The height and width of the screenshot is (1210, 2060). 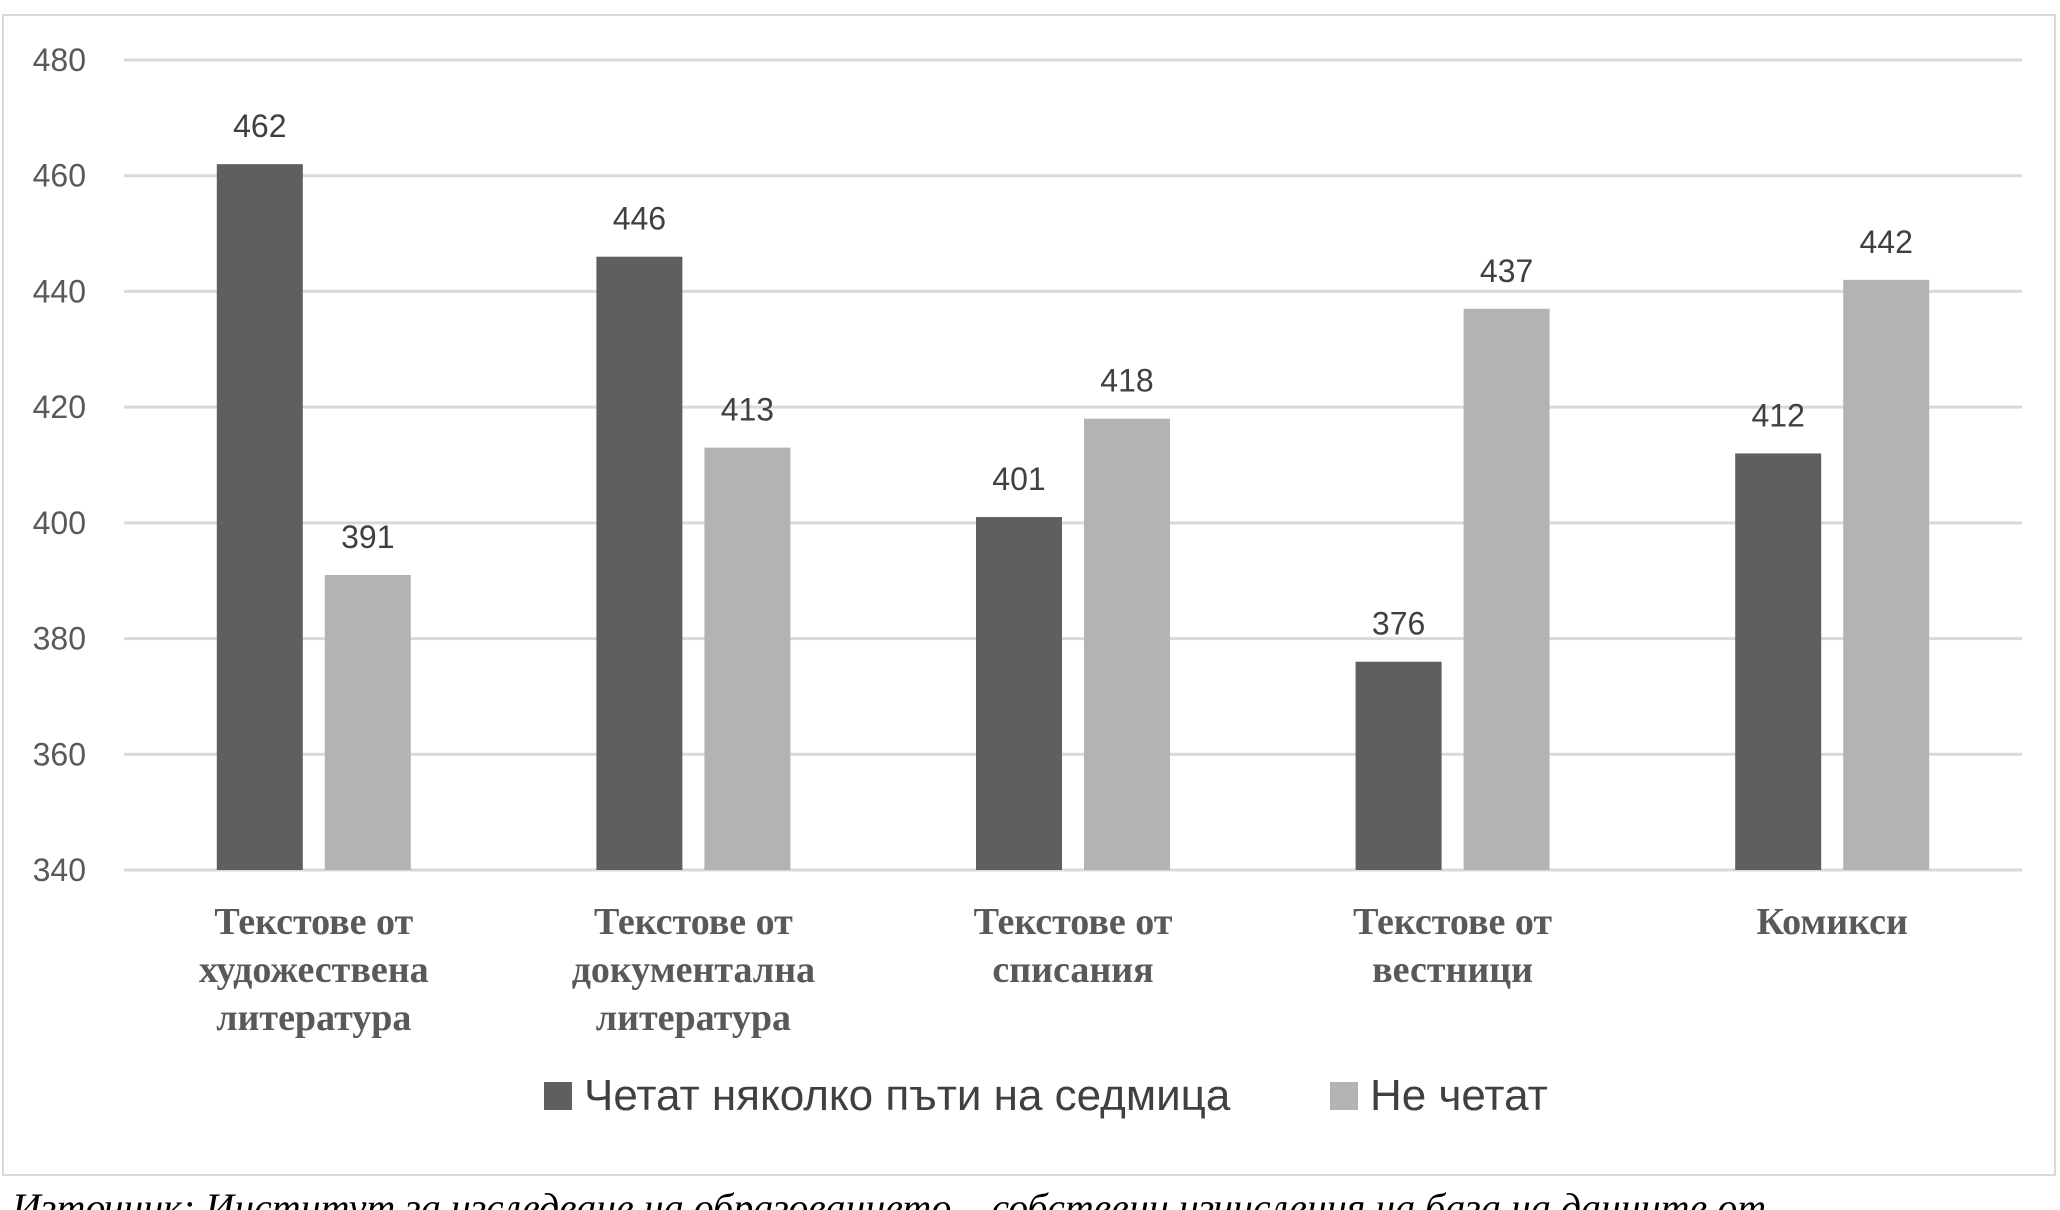 What do you see at coordinates (59, 639) in the screenshot?
I see `y-tick-label: 380` at bounding box center [59, 639].